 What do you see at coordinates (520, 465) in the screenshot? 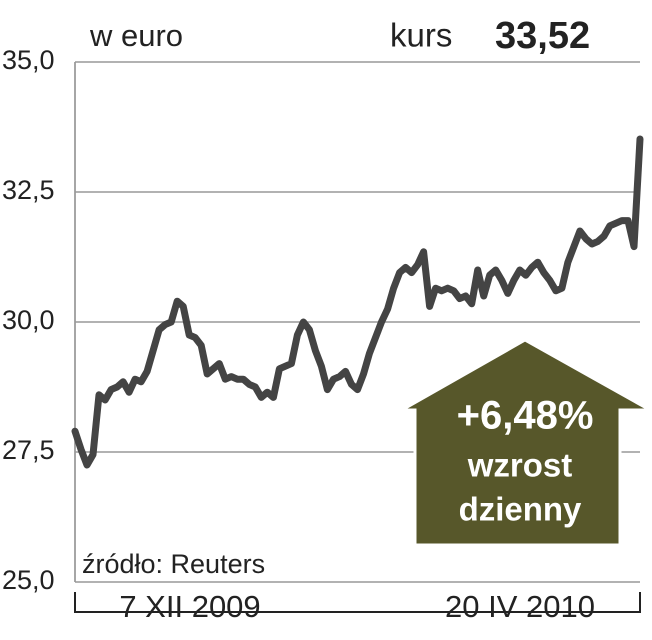
I see `change-text: wzrost` at bounding box center [520, 465].